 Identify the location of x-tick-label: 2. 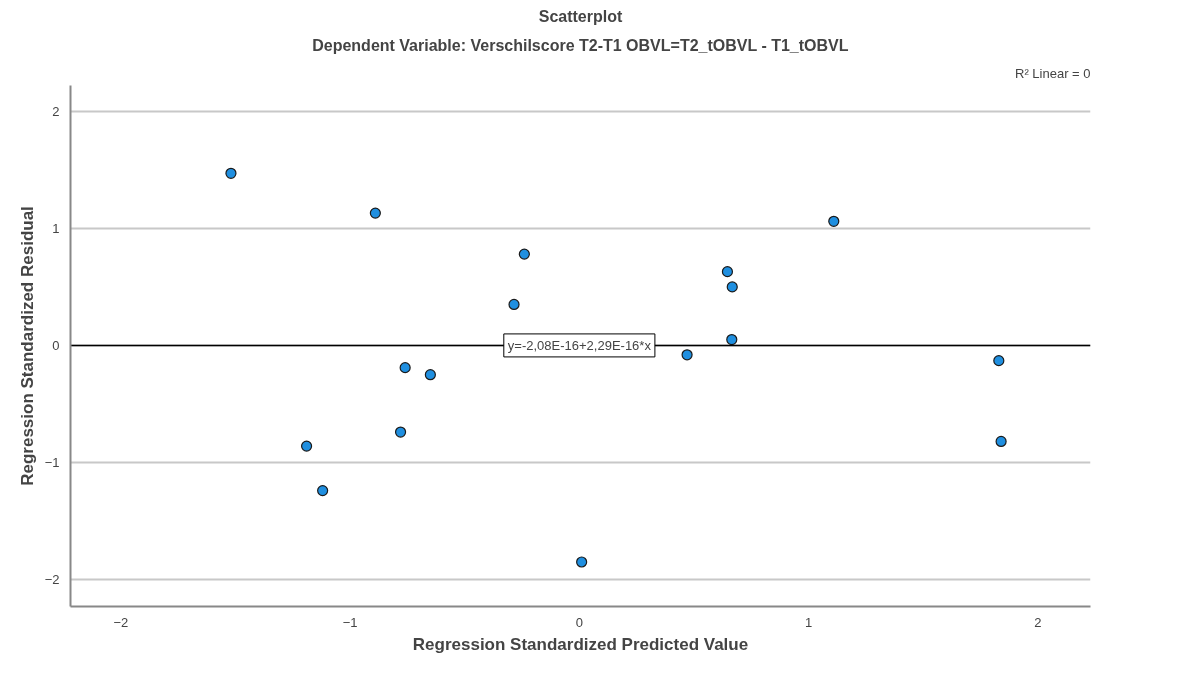
(1038, 622).